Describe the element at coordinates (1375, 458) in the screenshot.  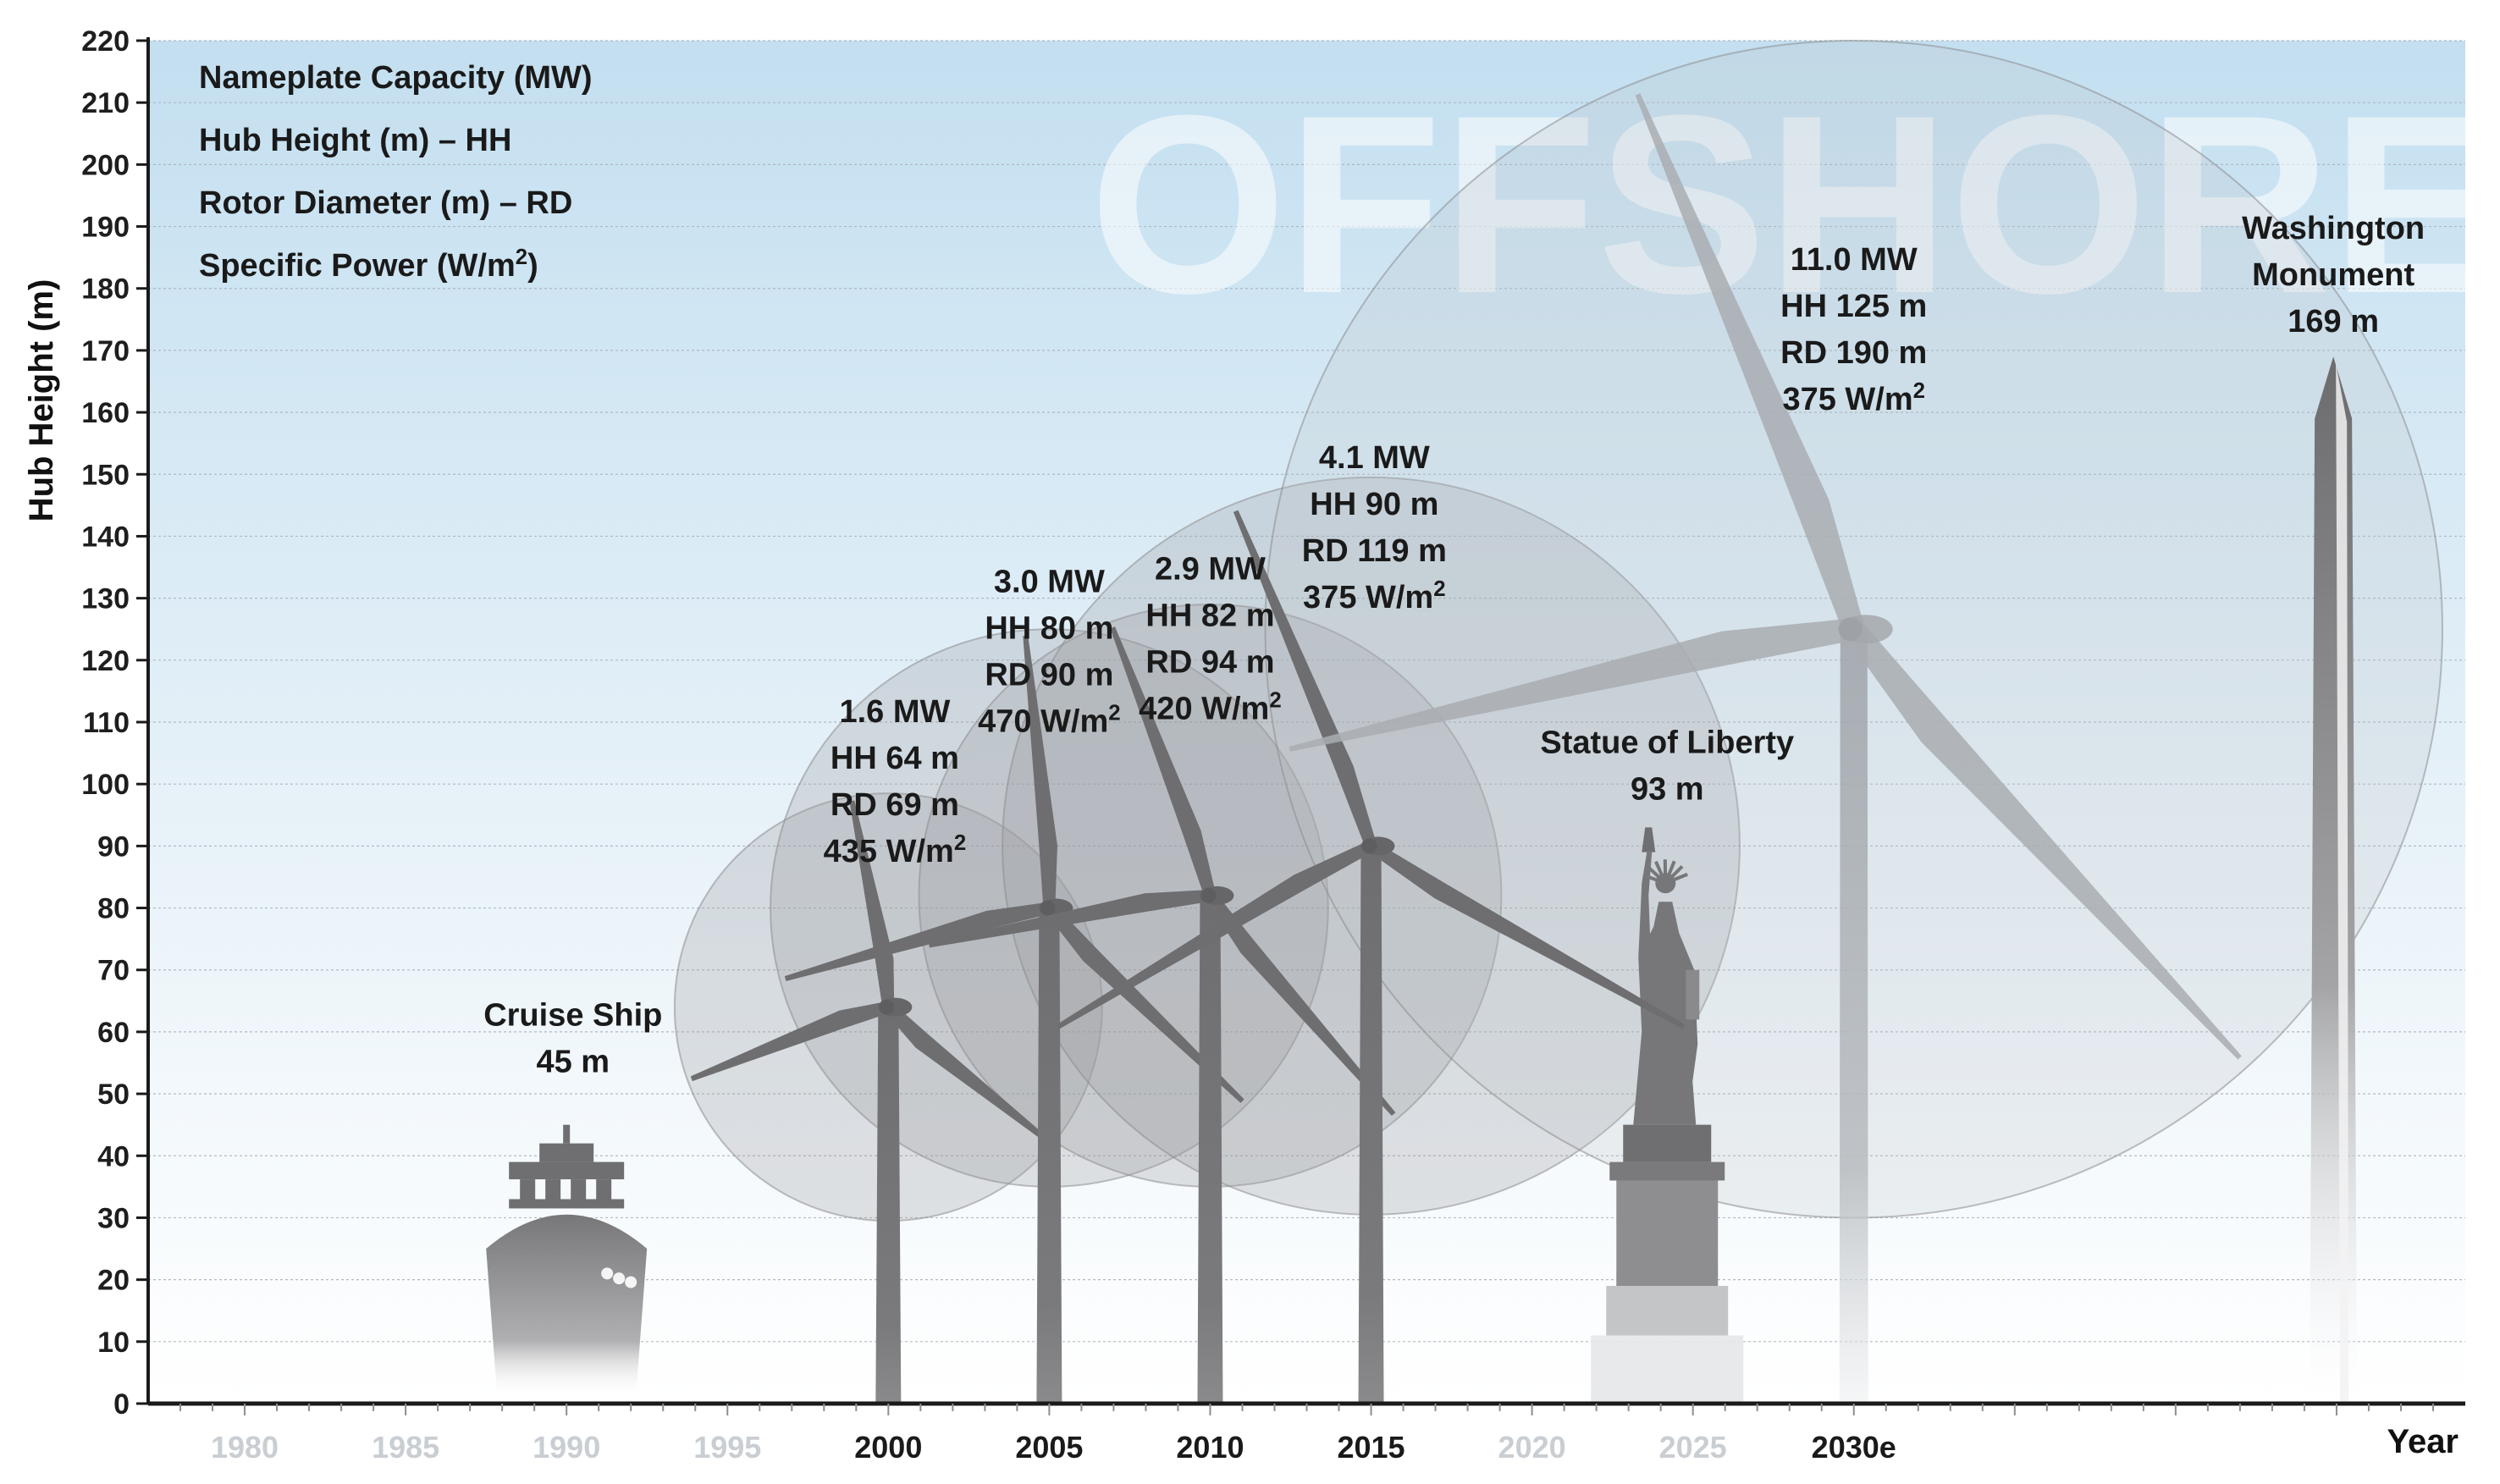
I see `turbine-spec-line: 4.1 MW` at that location.